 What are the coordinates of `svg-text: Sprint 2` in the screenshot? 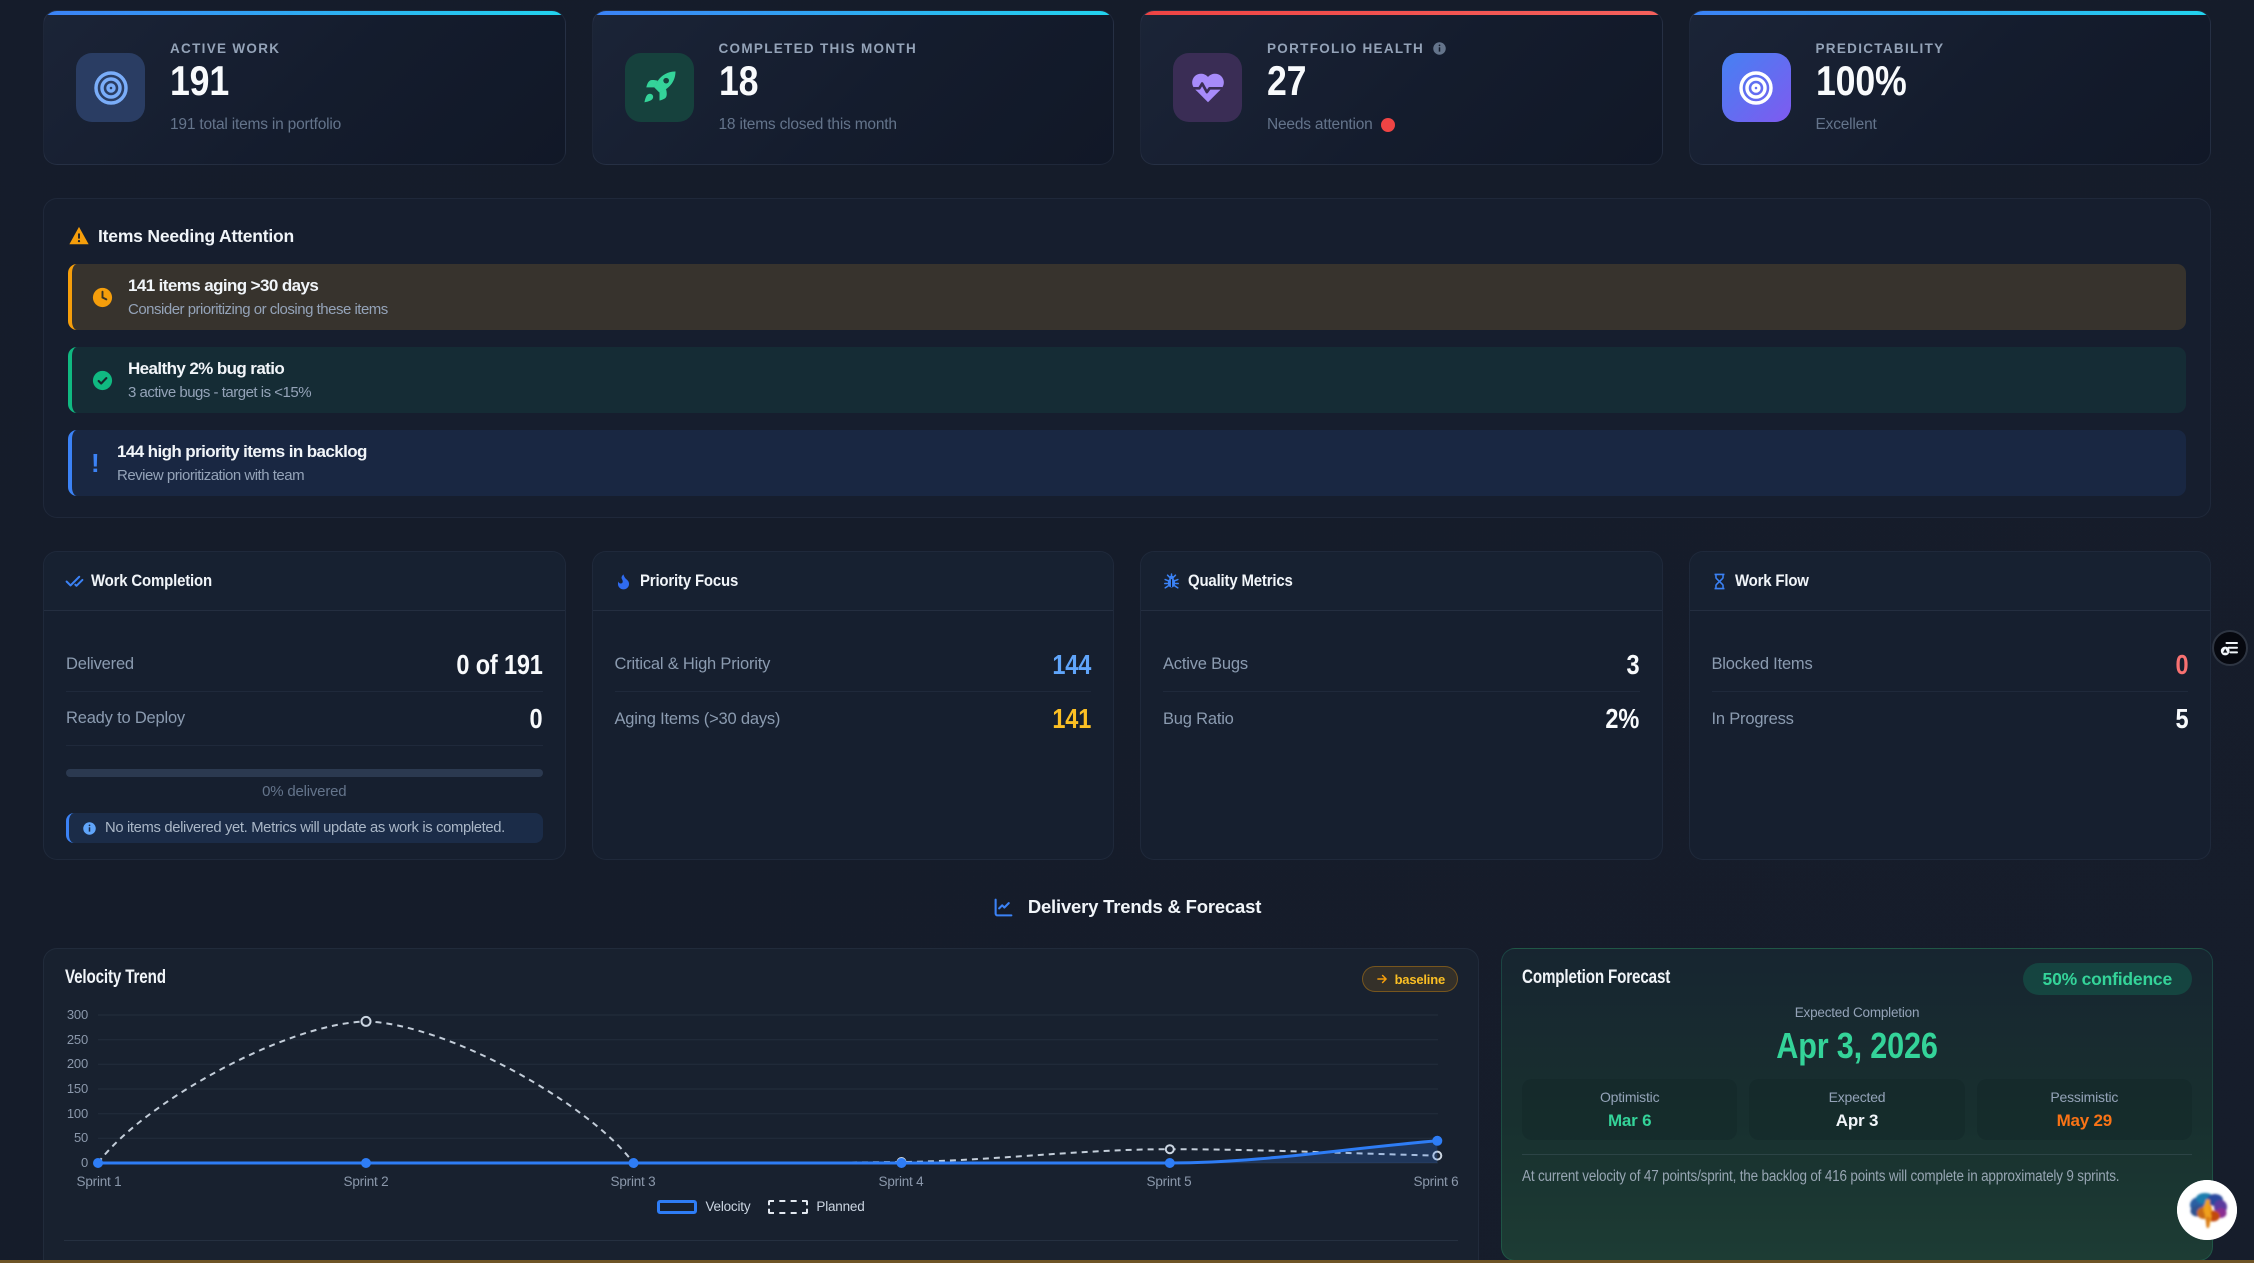 It's located at (366, 1181).